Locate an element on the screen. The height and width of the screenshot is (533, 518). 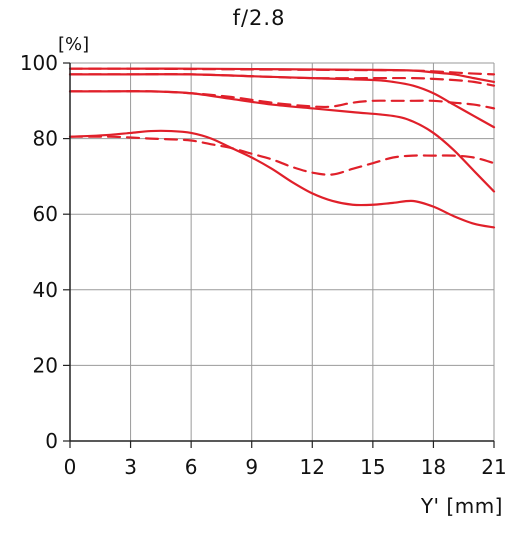
series-line-4-dashed is located at coordinates (282, 80).